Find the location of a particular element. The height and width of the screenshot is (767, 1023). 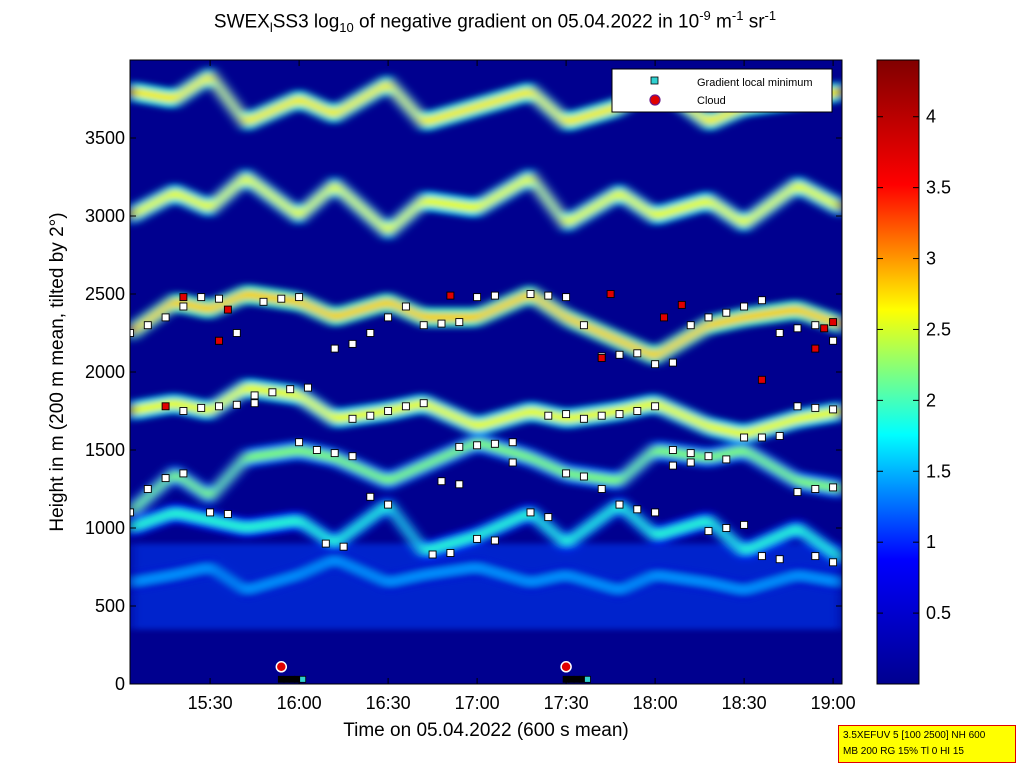

layer-600-outer is located at coordinates (486, 575).